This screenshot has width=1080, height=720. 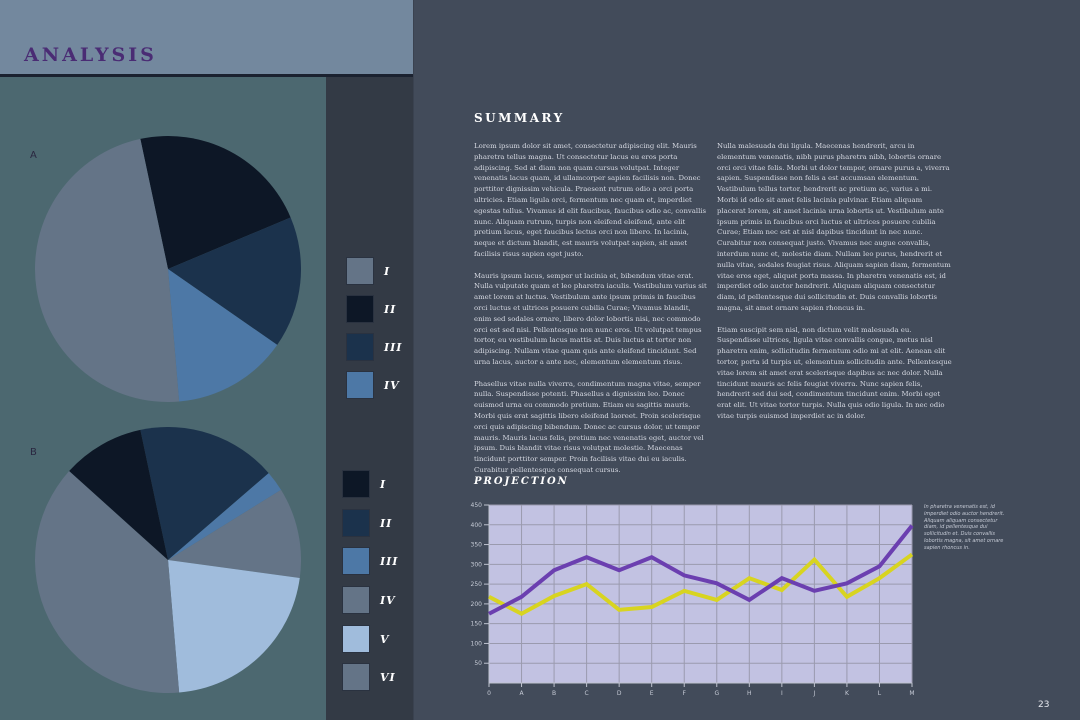 What do you see at coordinates (388, 677) in the screenshot?
I see `legend-label: VI` at bounding box center [388, 677].